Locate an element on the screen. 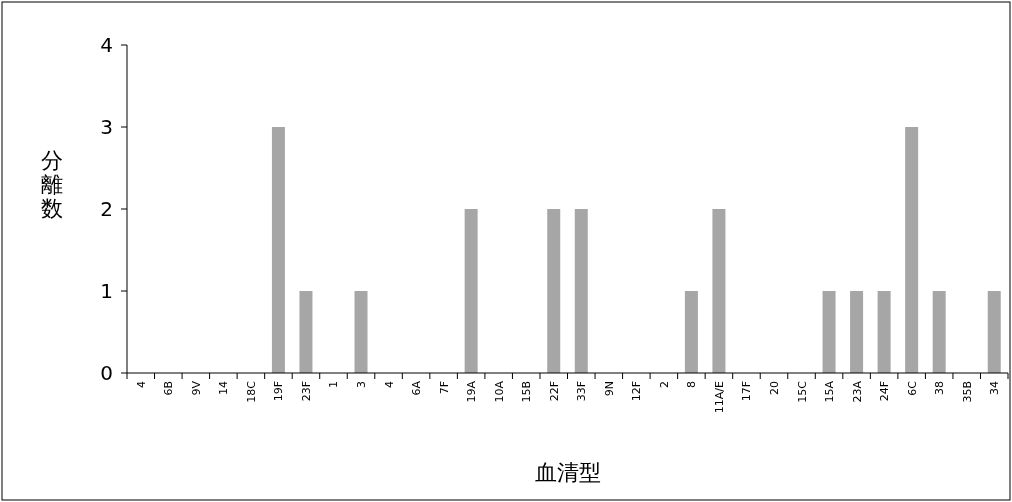 This screenshot has height=502, width=1012. x-tick-label: 9V is located at coordinates (196, 388).